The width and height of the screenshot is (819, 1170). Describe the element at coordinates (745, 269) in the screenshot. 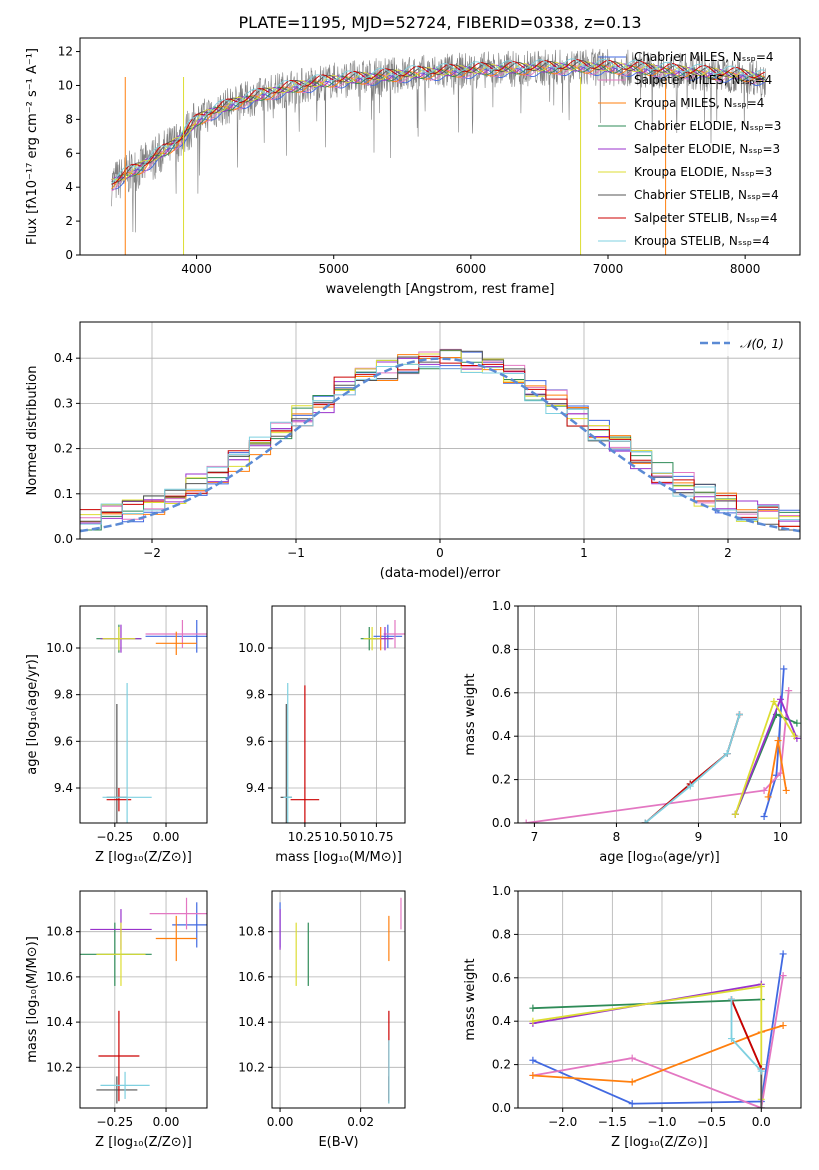

I see `x-tick-label: 8000` at that location.